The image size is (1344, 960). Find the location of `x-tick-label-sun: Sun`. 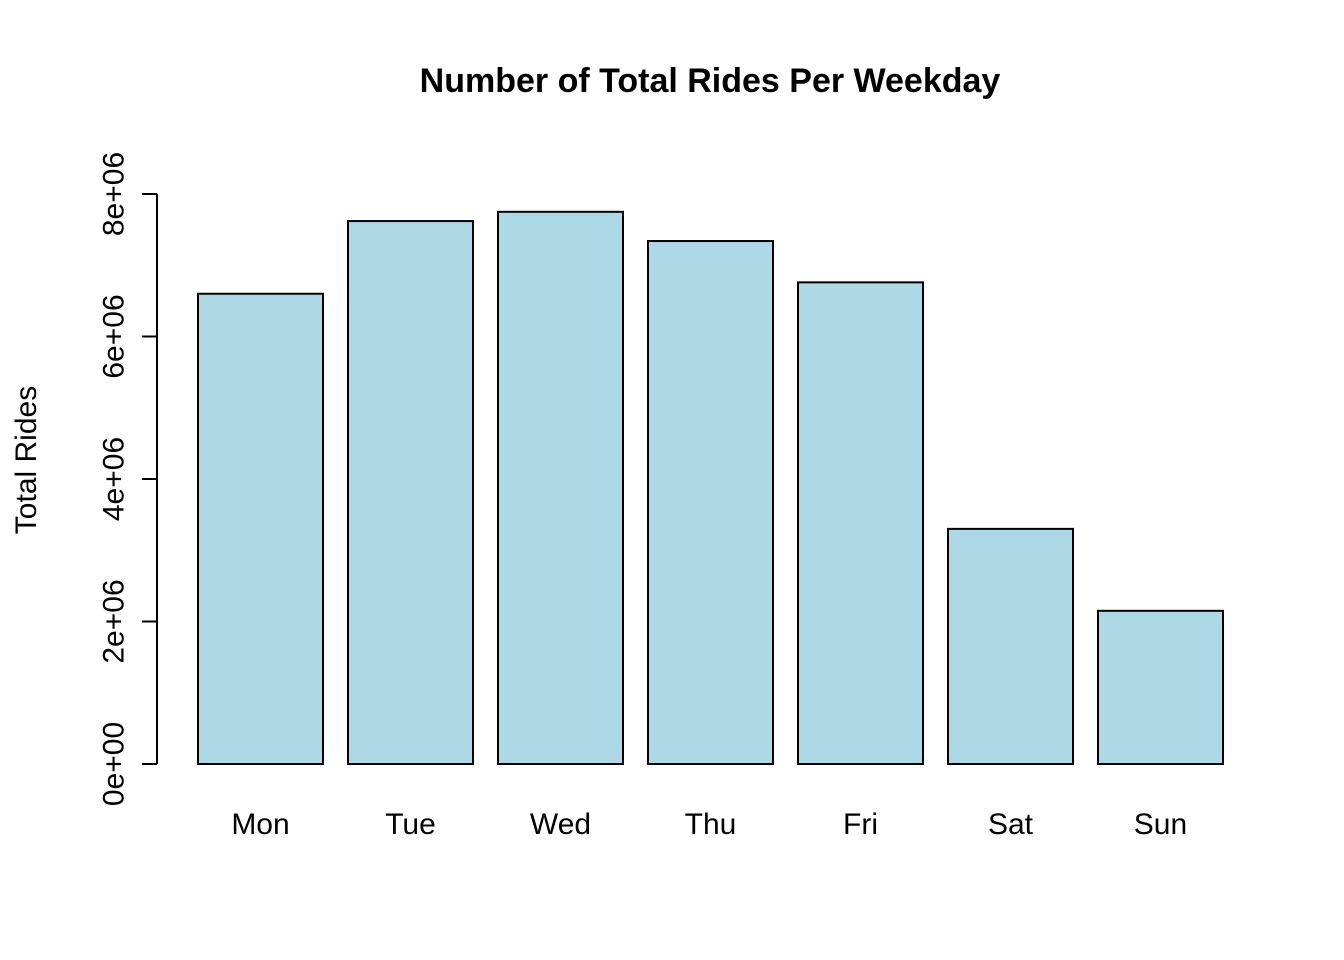

x-tick-label-sun: Sun is located at coordinates (1160, 824).